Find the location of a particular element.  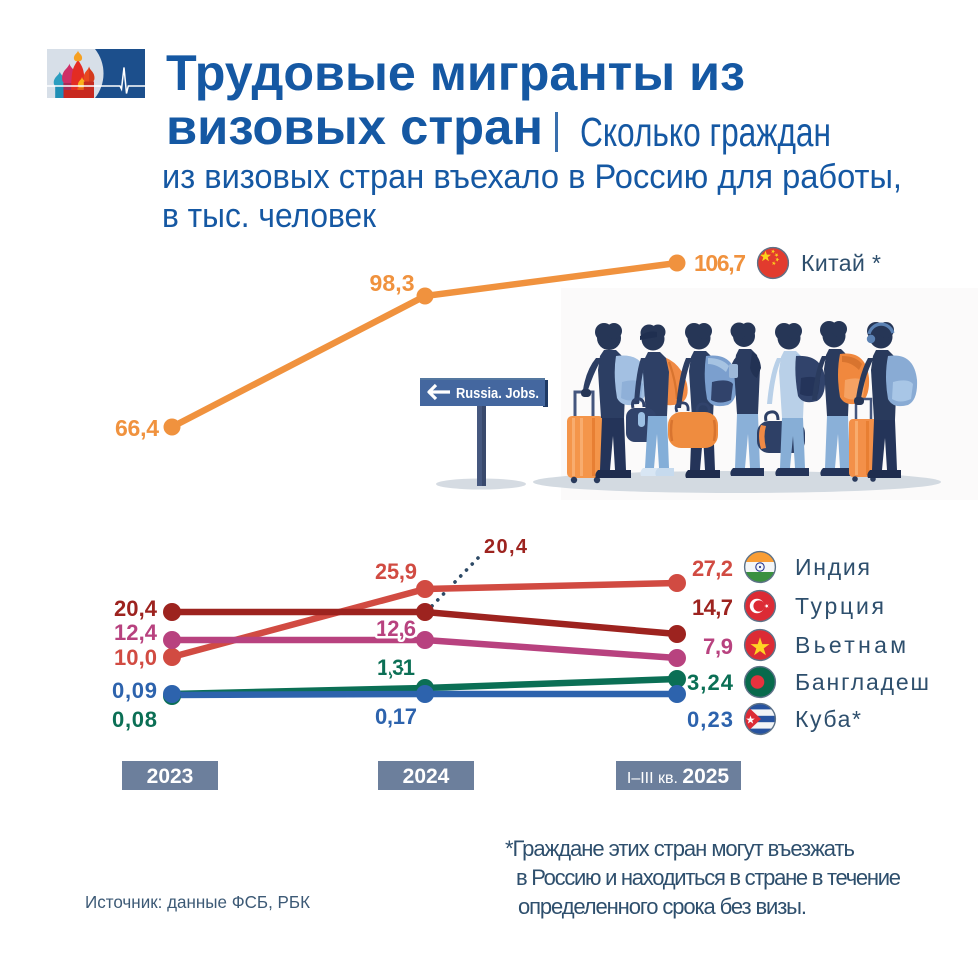

svg-text: Вьетнам is located at coordinates (850, 645).